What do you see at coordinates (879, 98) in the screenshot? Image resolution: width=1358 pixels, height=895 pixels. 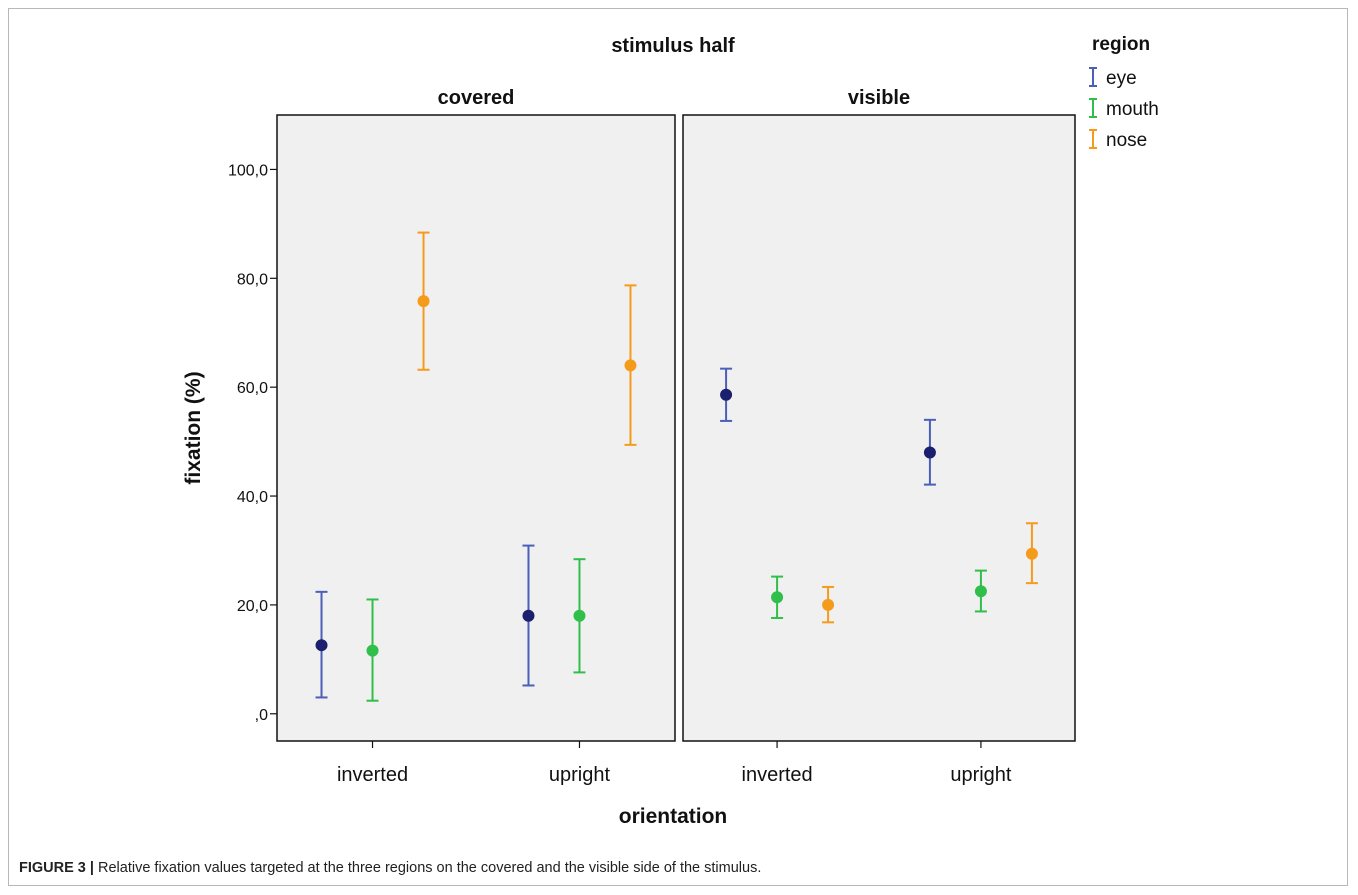 I see `panel-label-visible: visible` at bounding box center [879, 98].